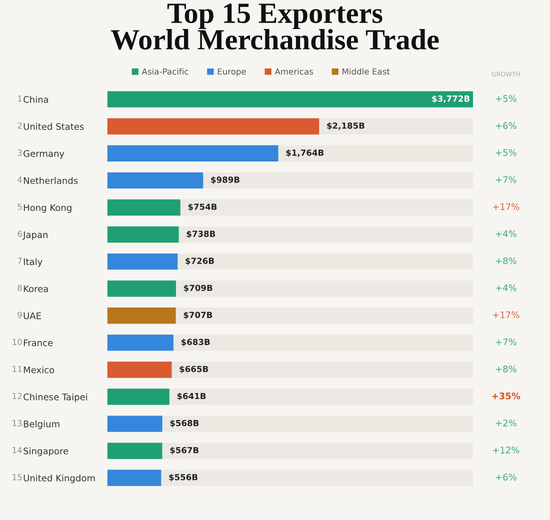 The height and width of the screenshot is (520, 550). Describe the element at coordinates (20, 315) in the screenshot. I see `text: 9` at that location.